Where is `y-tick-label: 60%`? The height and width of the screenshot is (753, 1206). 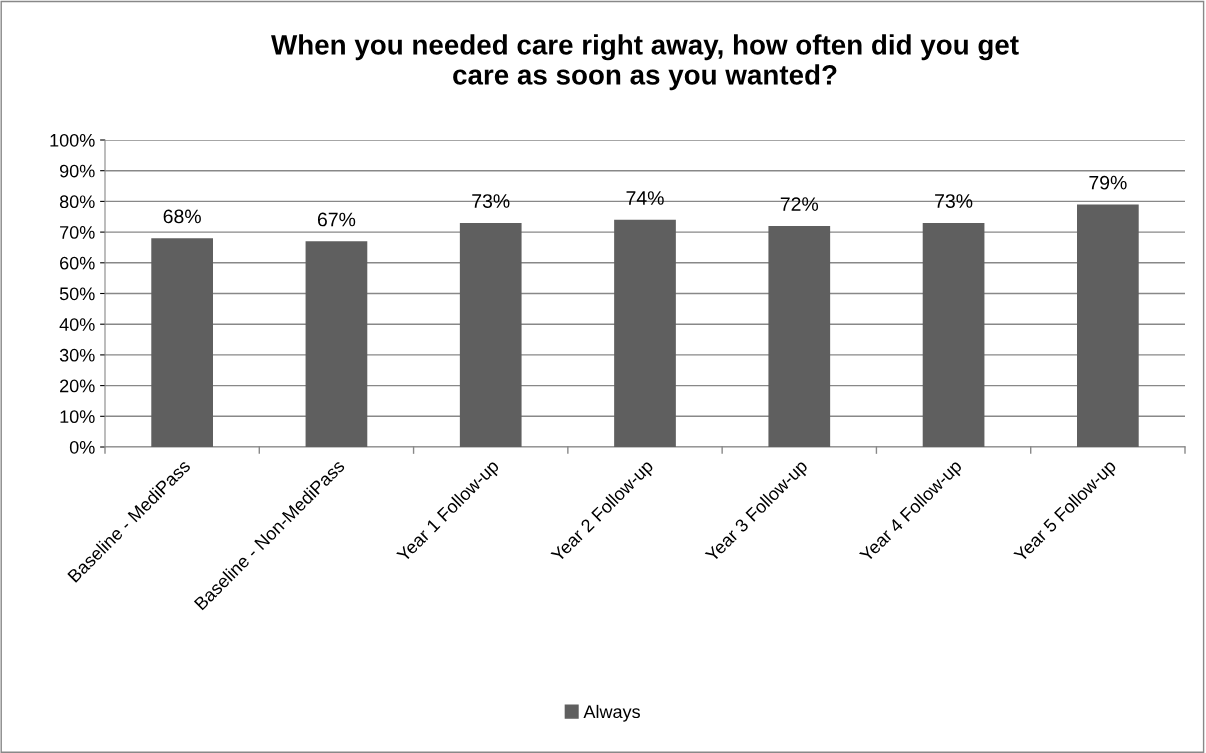 y-tick-label: 60% is located at coordinates (77, 263).